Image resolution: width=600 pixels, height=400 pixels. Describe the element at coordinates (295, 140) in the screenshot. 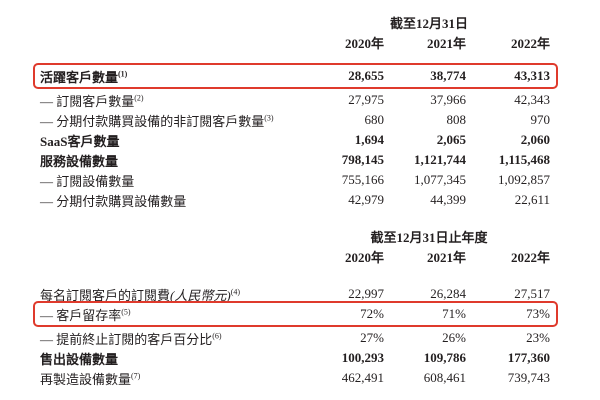

I see `table-row-saas-customers: SaaS客戶數量 1,694 2,065 2,060` at that location.